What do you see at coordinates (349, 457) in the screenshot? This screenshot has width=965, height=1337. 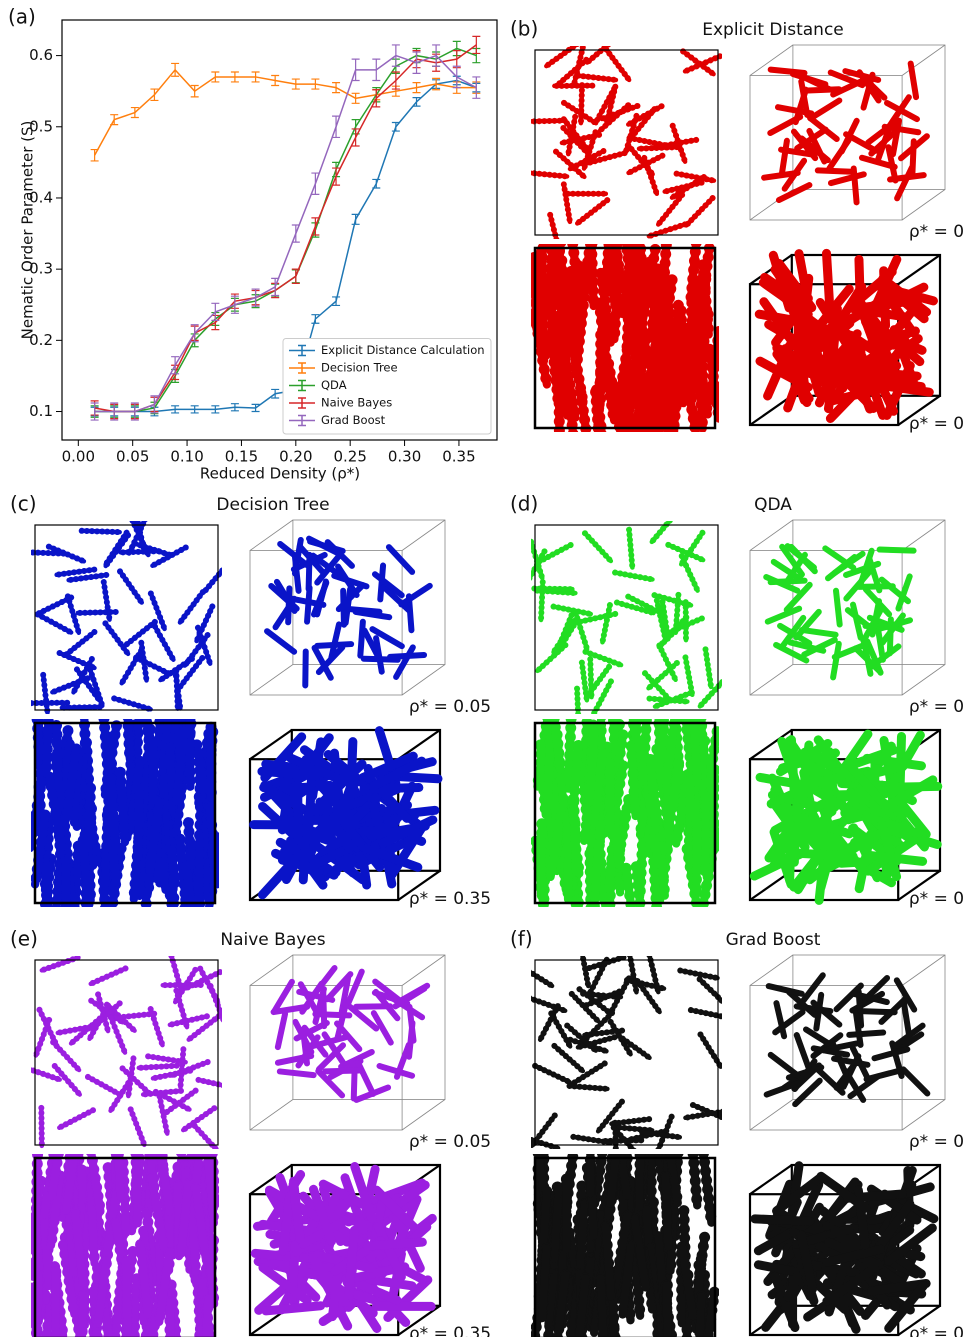 I see `x-tick-label: 0.25` at bounding box center [349, 457].